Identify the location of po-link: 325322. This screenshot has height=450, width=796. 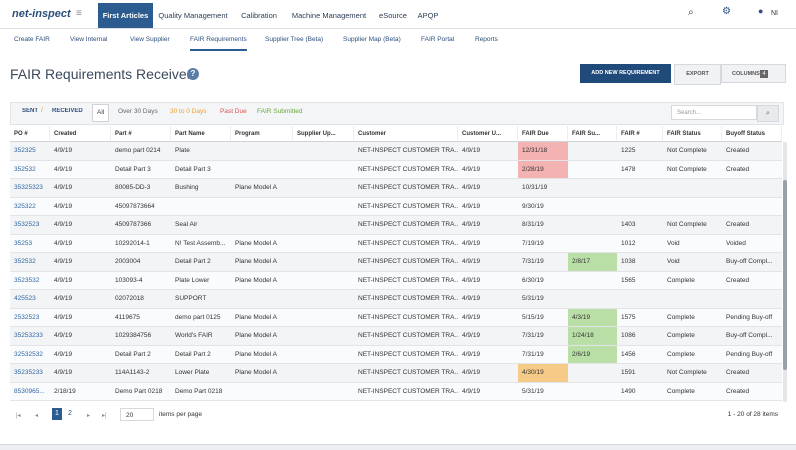
(25, 206).